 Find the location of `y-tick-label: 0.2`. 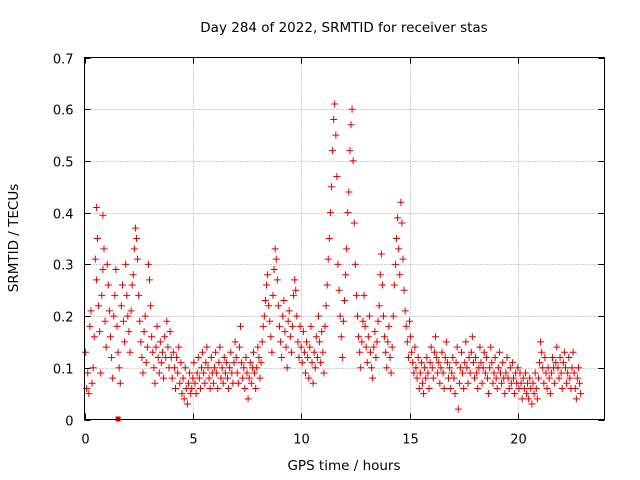

y-tick-label: 0.2 is located at coordinates (63, 318).